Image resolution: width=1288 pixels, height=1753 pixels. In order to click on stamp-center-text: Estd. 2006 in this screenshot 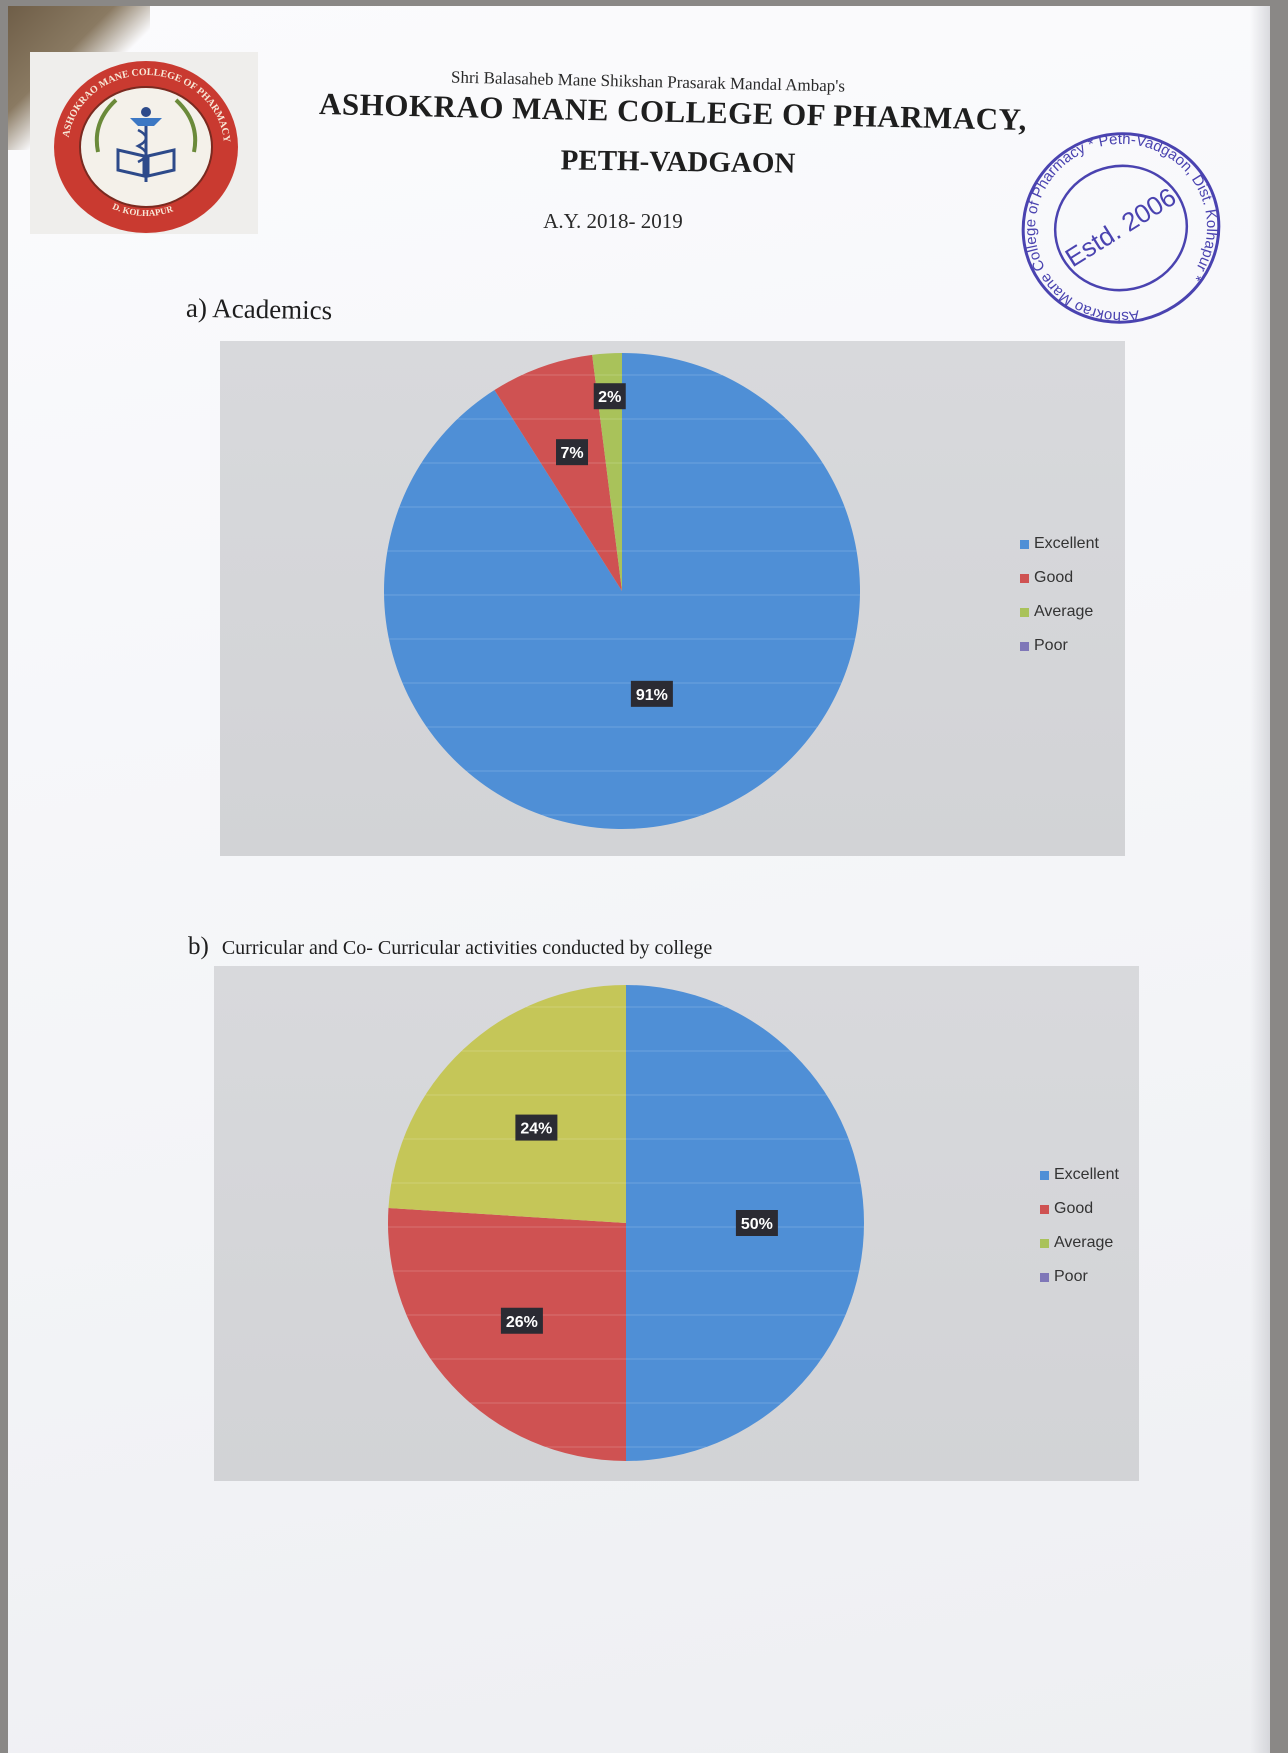, I will do `click(1120, 226)`.